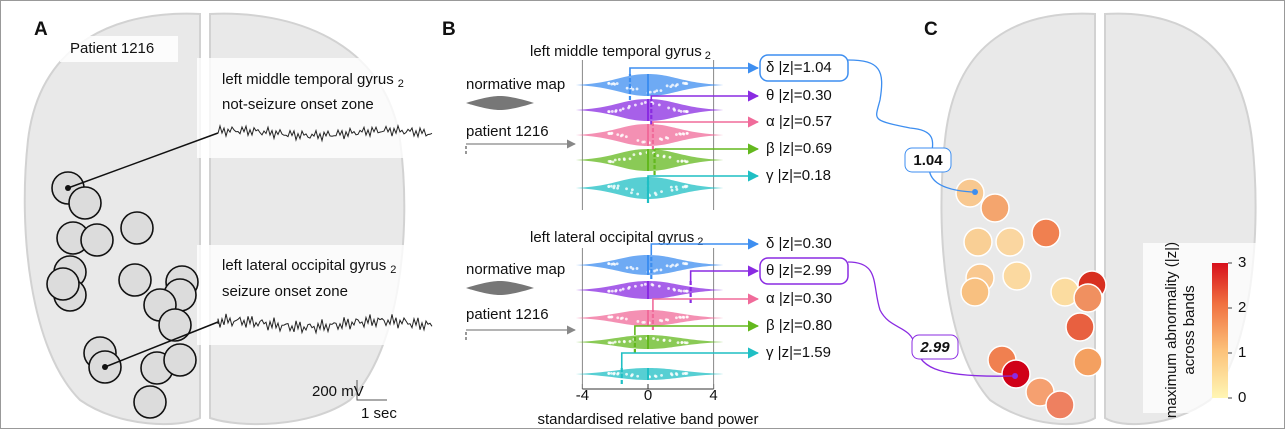  Describe the element at coordinates (1171, 330) in the screenshot. I see `colorbar-label: maximum abnormality (|z|)` at that location.